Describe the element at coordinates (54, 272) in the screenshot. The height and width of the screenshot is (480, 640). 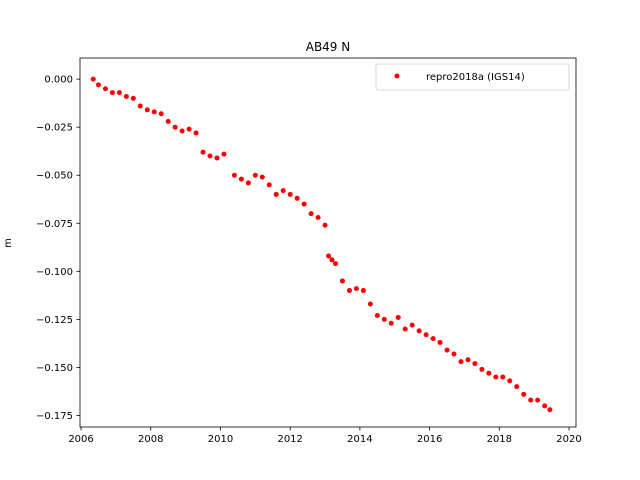
I see `y-tick-label: −0.100` at that location.